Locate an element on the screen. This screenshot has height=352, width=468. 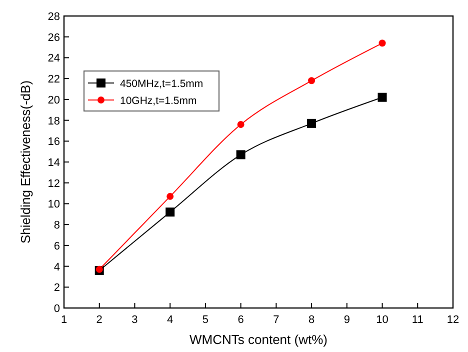
x-tick-label: 5 is located at coordinates (205, 320).